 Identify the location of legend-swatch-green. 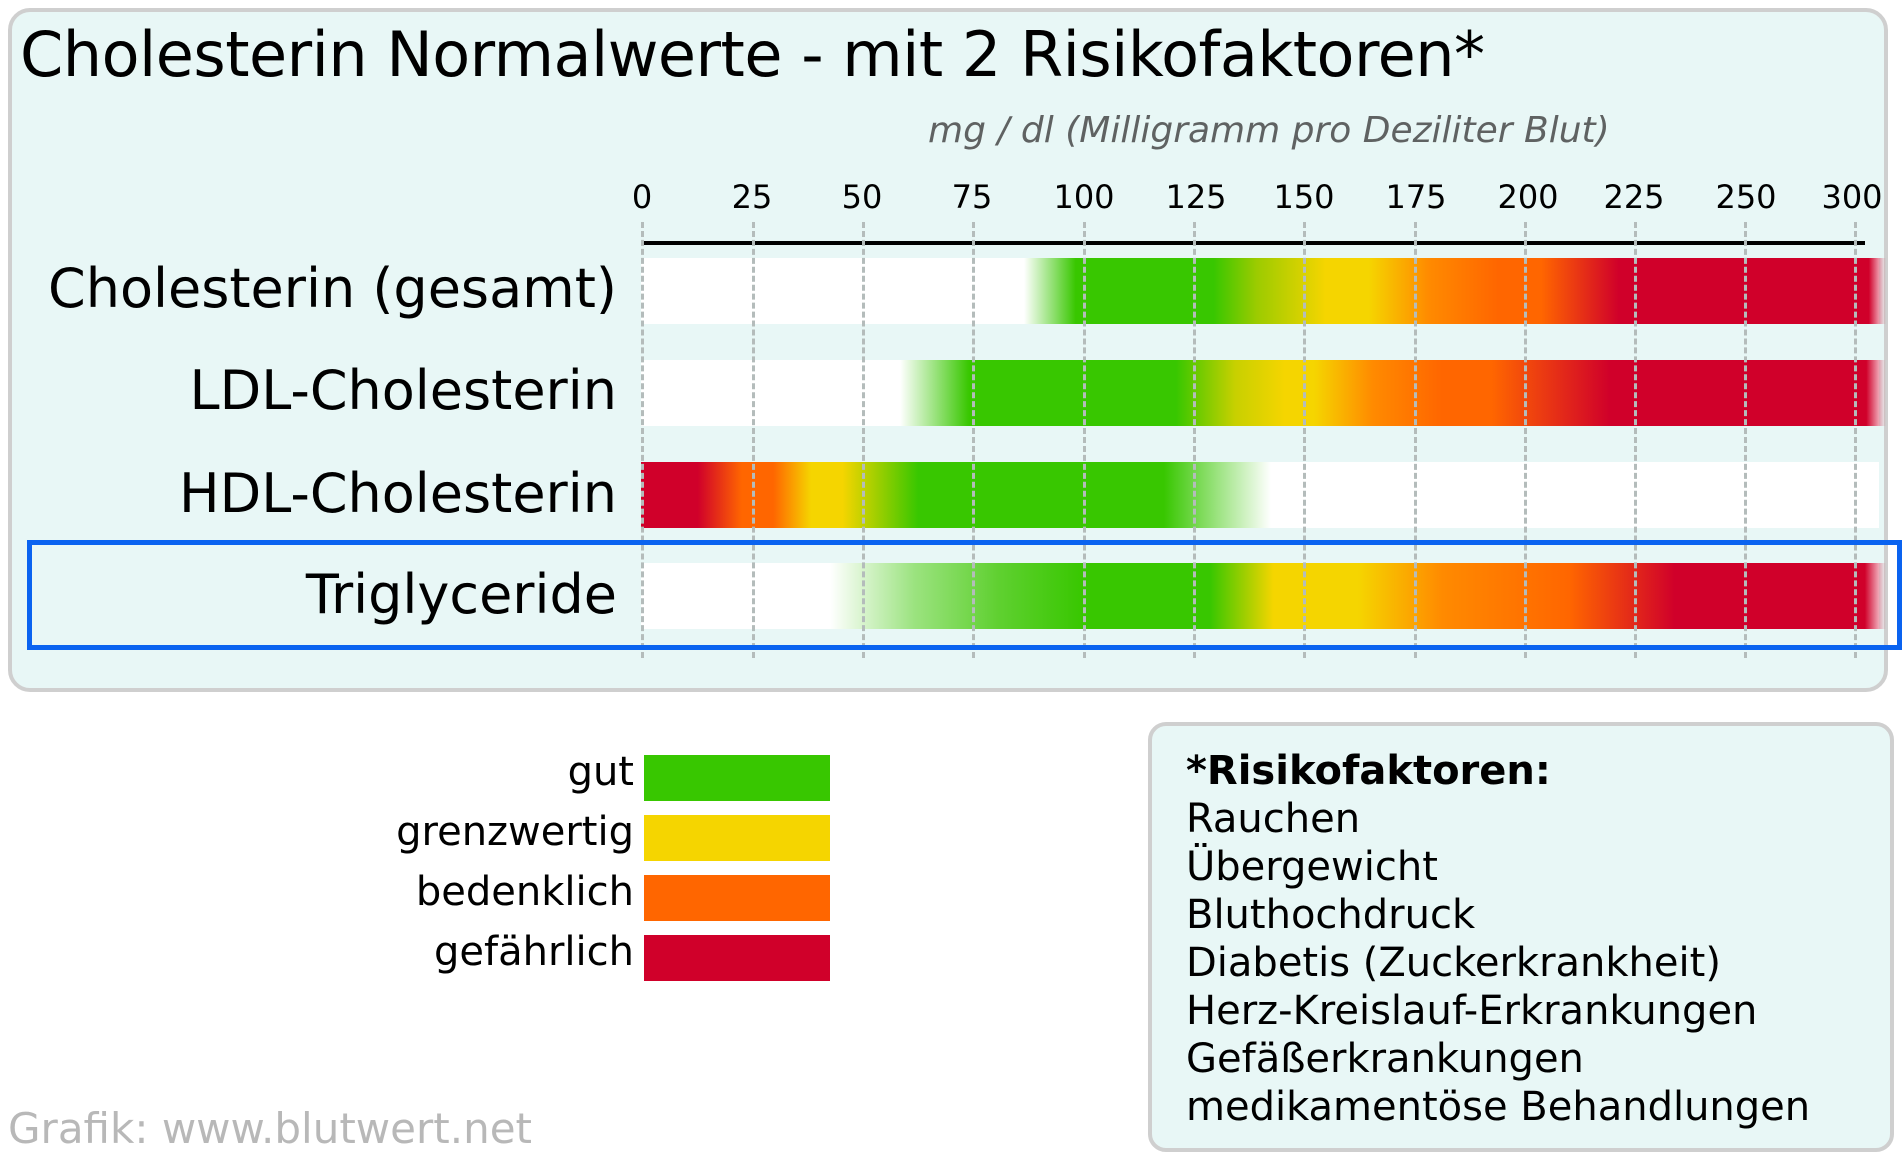
(737, 778).